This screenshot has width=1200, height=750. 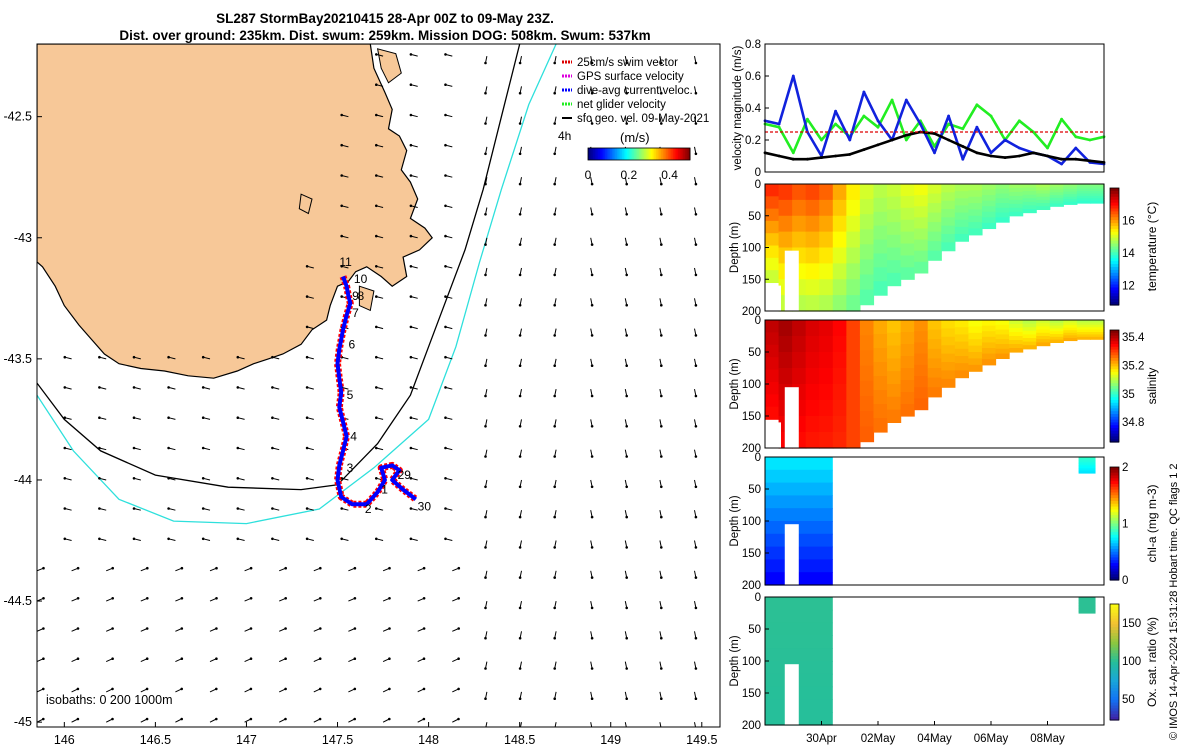 What do you see at coordinates (1131, 624) in the screenshot?
I see `colorbar-tick-label: 150` at bounding box center [1131, 624].